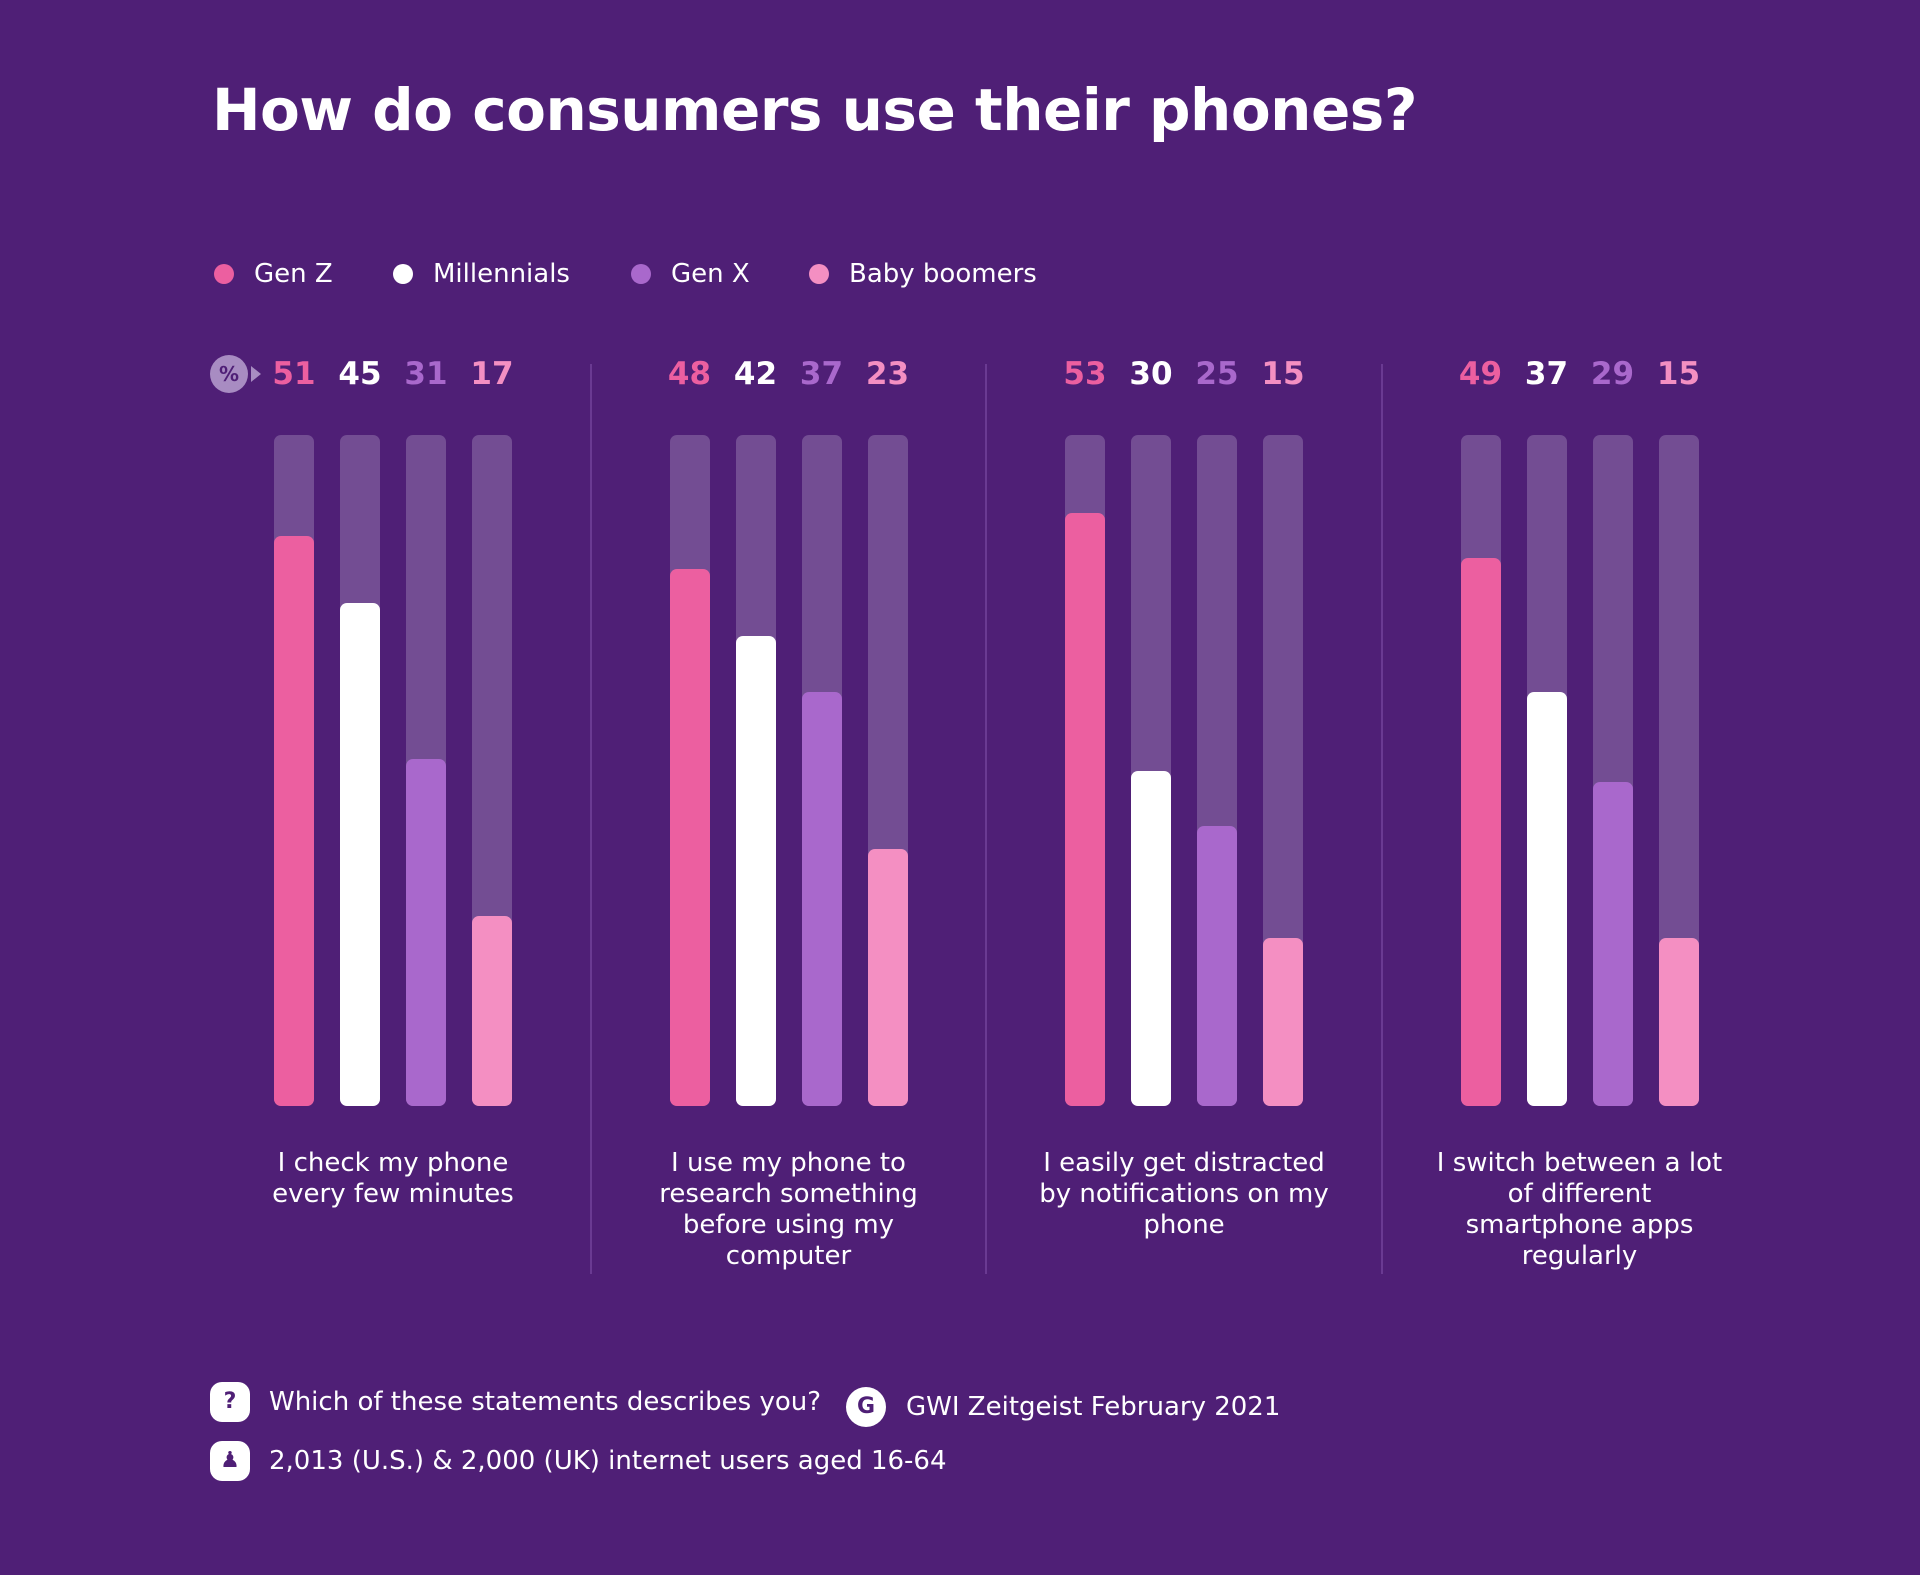  Describe the element at coordinates (710, 274) in the screenshot. I see `legend-label: Gen X` at that location.